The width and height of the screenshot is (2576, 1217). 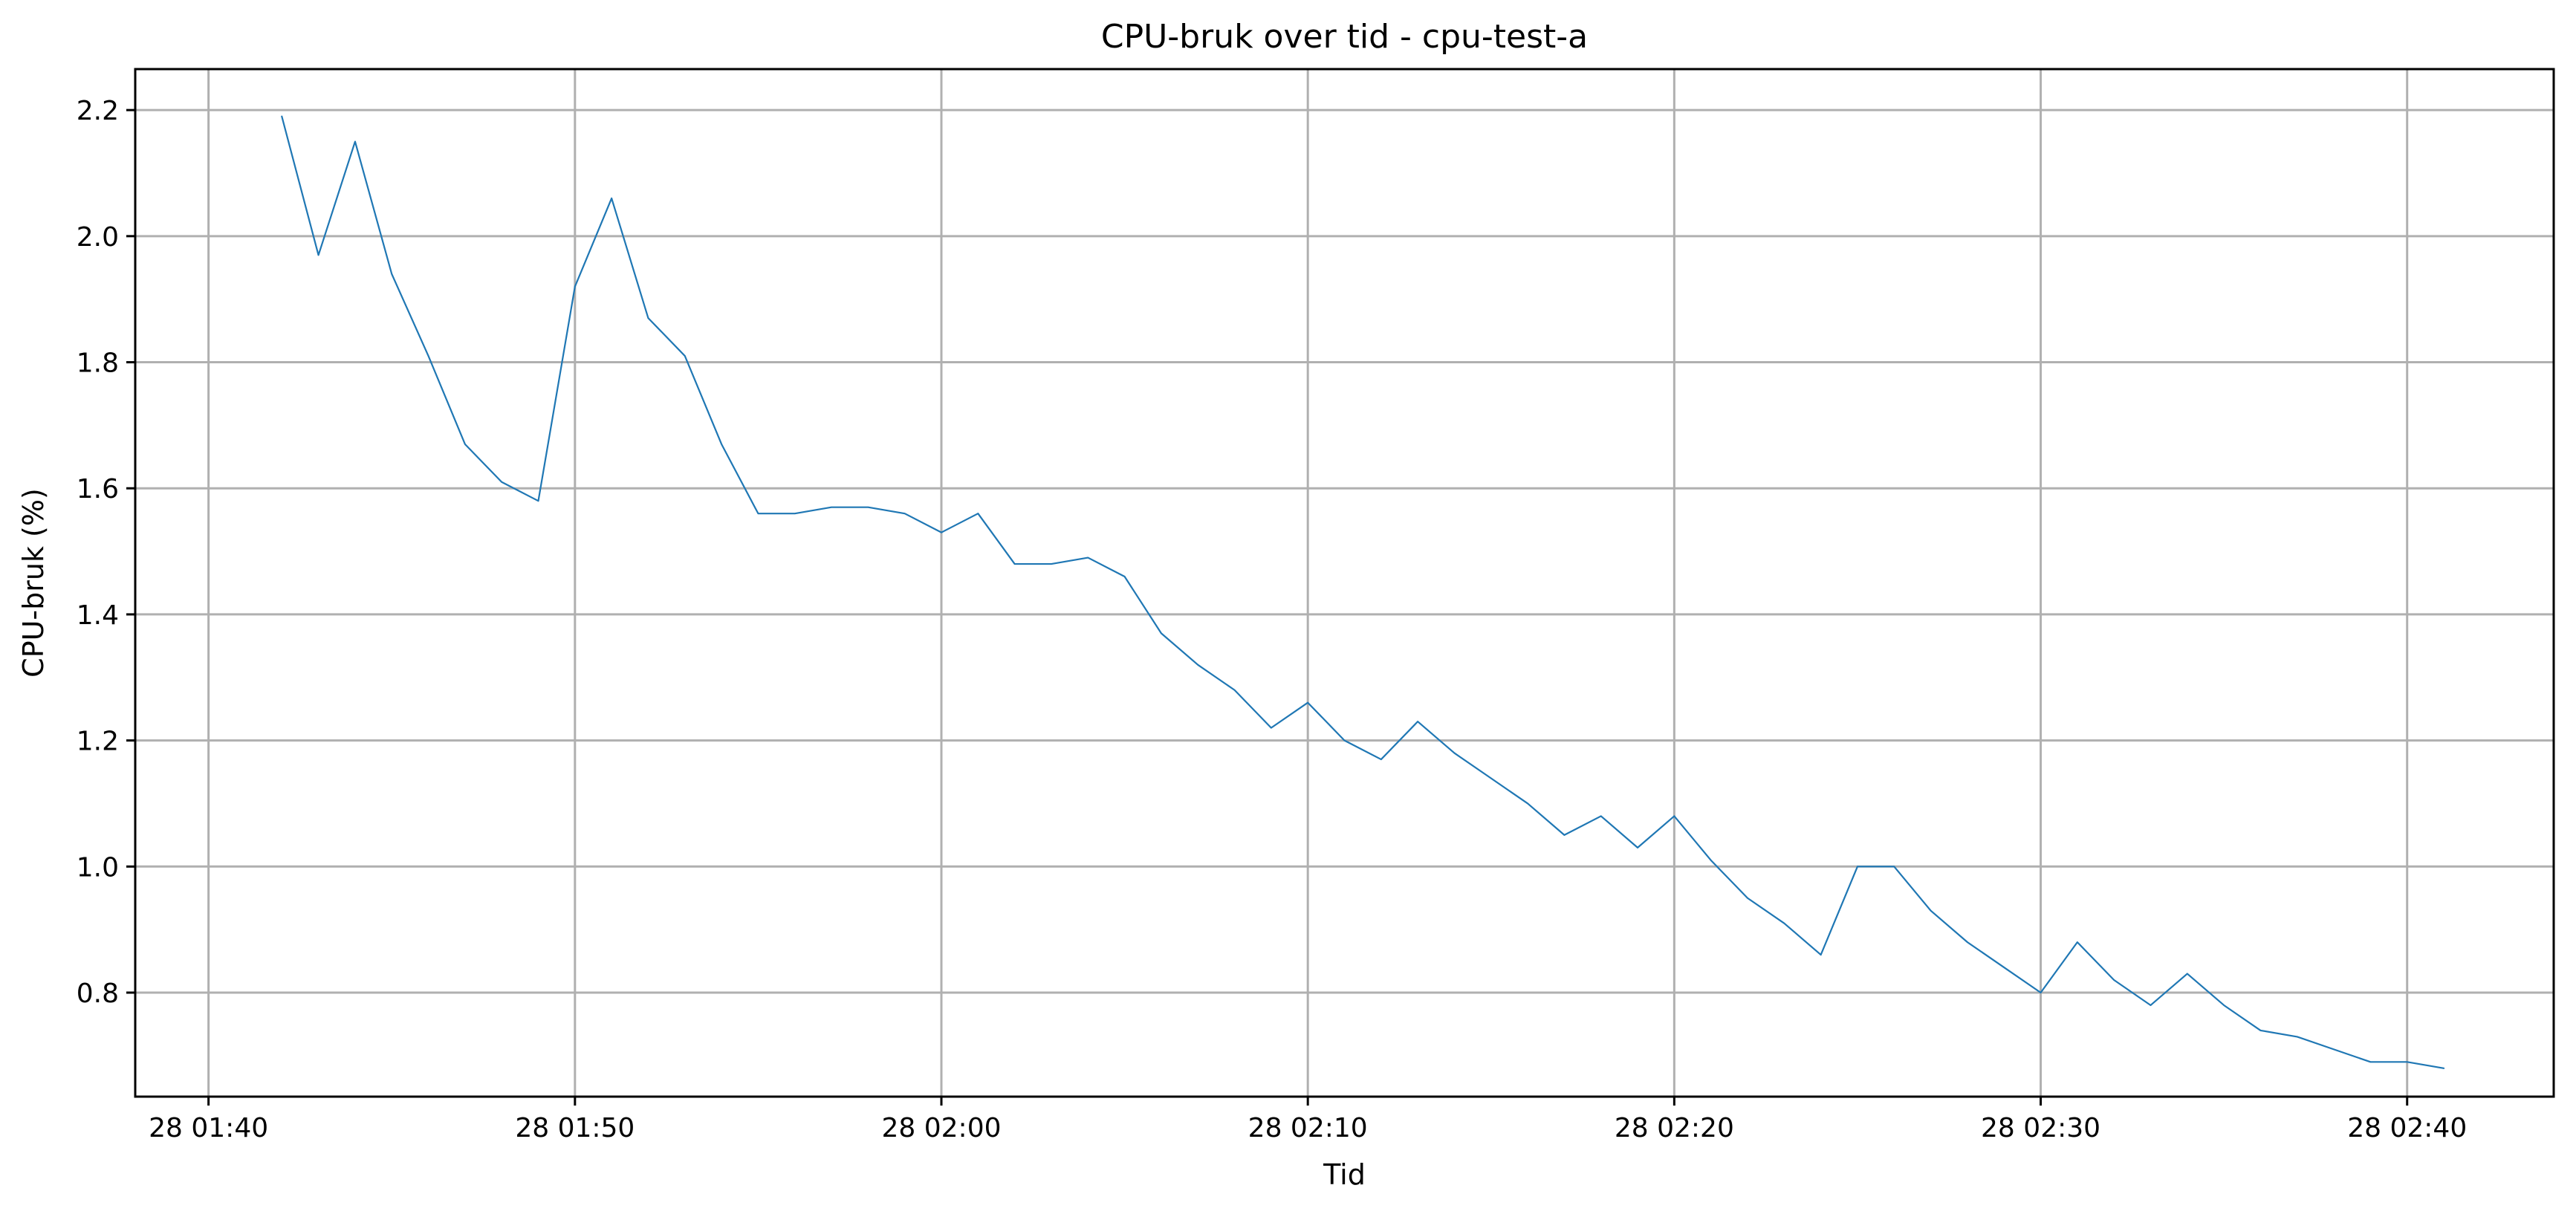 I want to click on y-tick-label: 1.2, so click(x=98, y=742).